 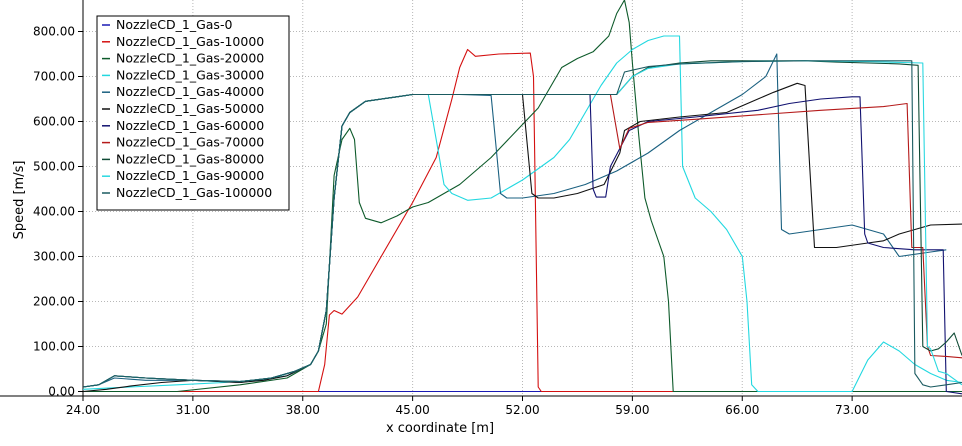 What do you see at coordinates (194, 192) in the screenshot?
I see `legend-entry-10: NozzleCD_1_Gas-100000` at bounding box center [194, 192].